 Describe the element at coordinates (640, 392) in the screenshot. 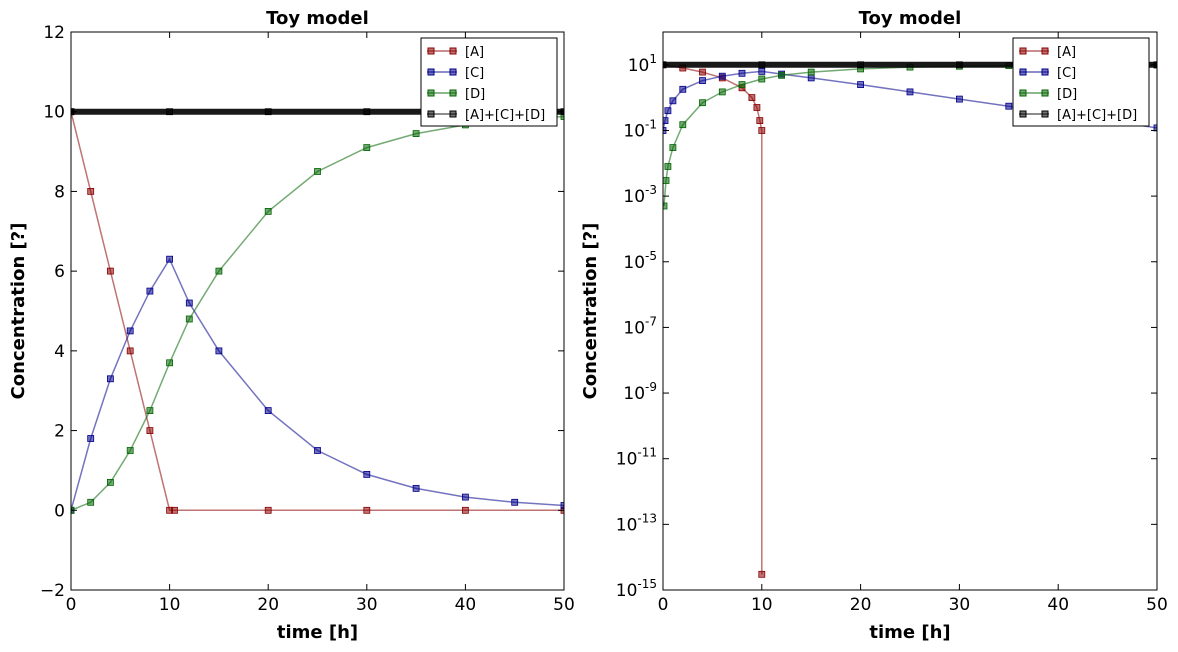

I see `y-tick-label: 10⁻⁹` at that location.